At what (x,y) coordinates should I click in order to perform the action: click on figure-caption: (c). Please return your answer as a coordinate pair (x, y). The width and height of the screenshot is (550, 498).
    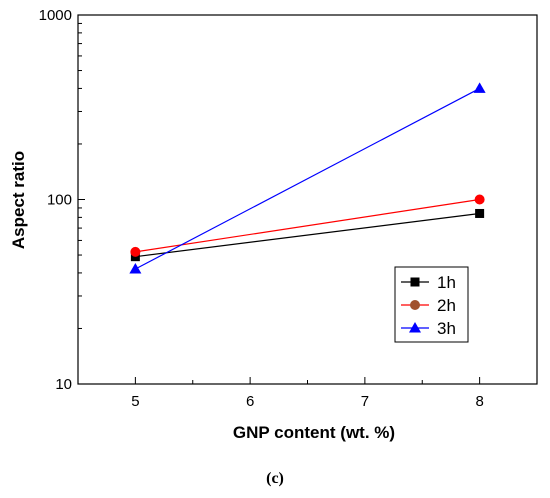
    Looking at the image, I should click on (275, 478).